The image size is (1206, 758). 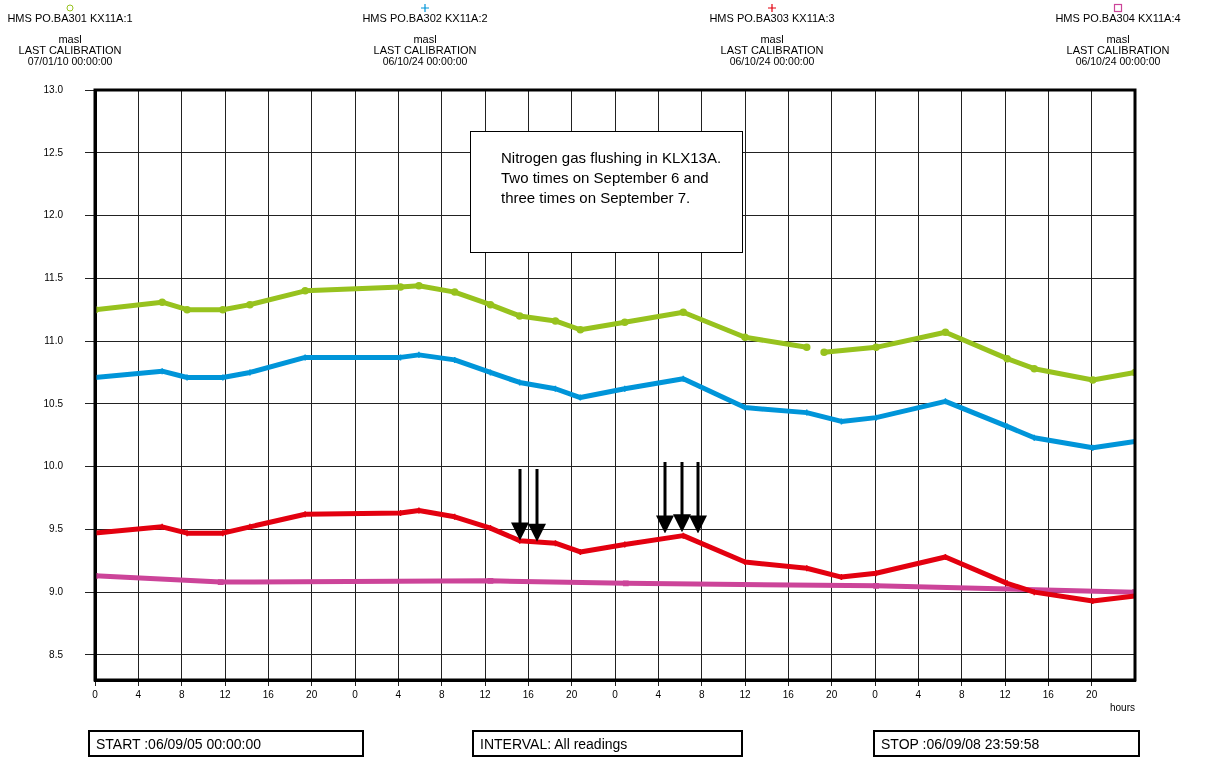 I want to click on legend-label: HMS PO.BA303 KX11A:3, so click(x=772, y=18).